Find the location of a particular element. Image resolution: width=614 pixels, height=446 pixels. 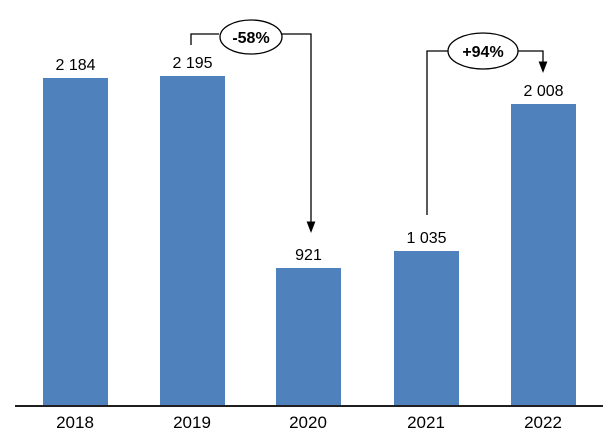

x-tick-label-2018: 2018 is located at coordinates (75, 422).